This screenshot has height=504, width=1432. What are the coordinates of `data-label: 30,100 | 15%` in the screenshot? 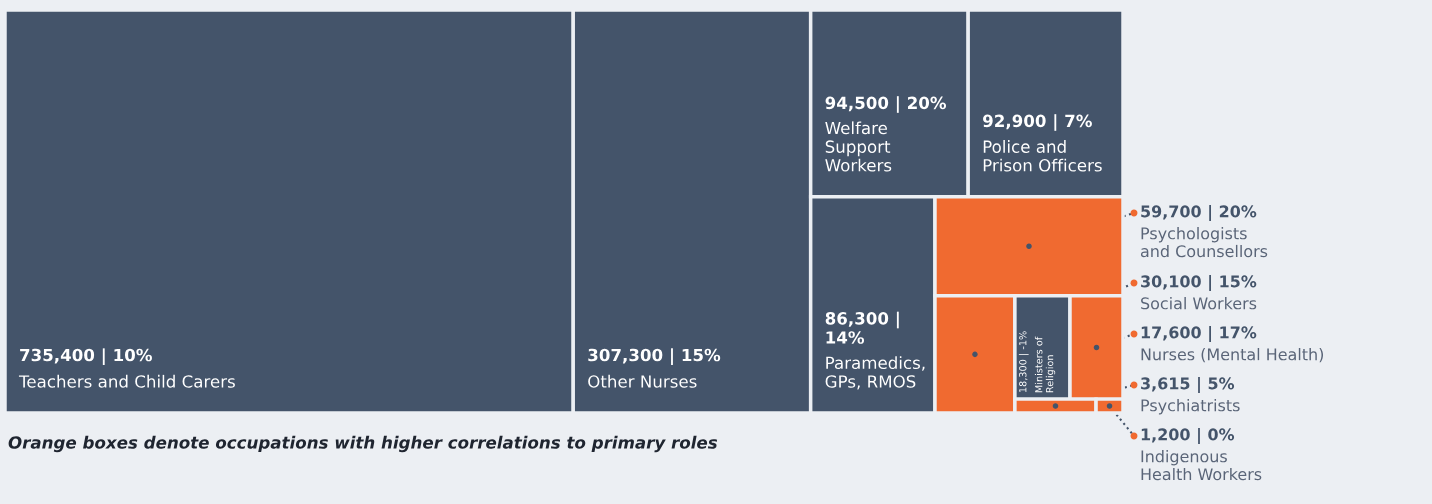 It's located at (1199, 283).